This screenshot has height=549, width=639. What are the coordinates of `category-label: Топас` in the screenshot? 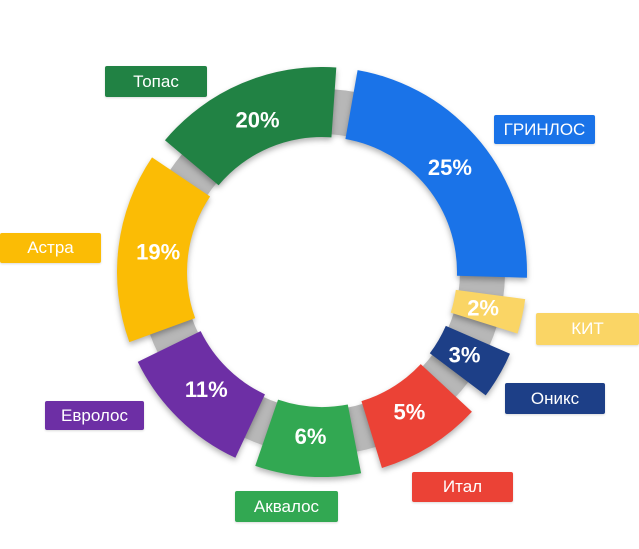 It's located at (156, 81).